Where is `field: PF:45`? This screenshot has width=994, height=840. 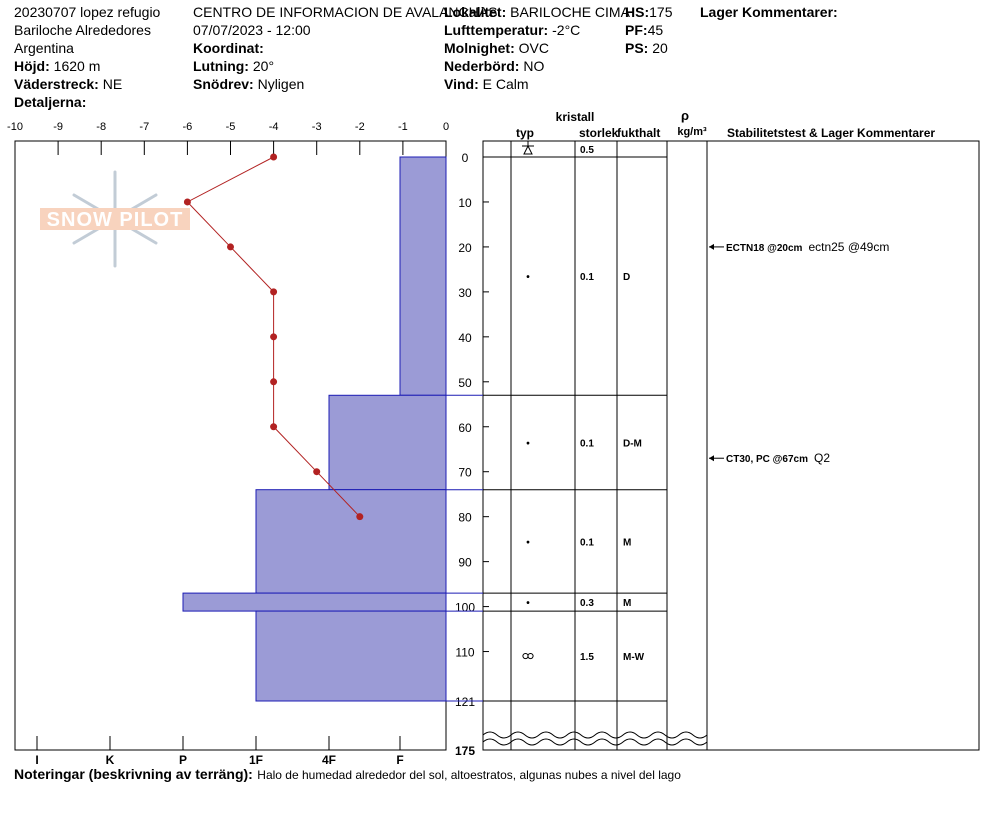 field: PF:45 is located at coordinates (644, 30).